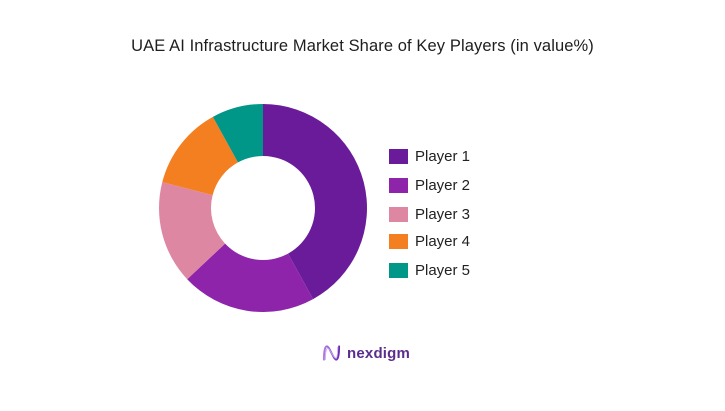 The width and height of the screenshot is (725, 411). I want to click on legend-label: Player 4, so click(443, 241).